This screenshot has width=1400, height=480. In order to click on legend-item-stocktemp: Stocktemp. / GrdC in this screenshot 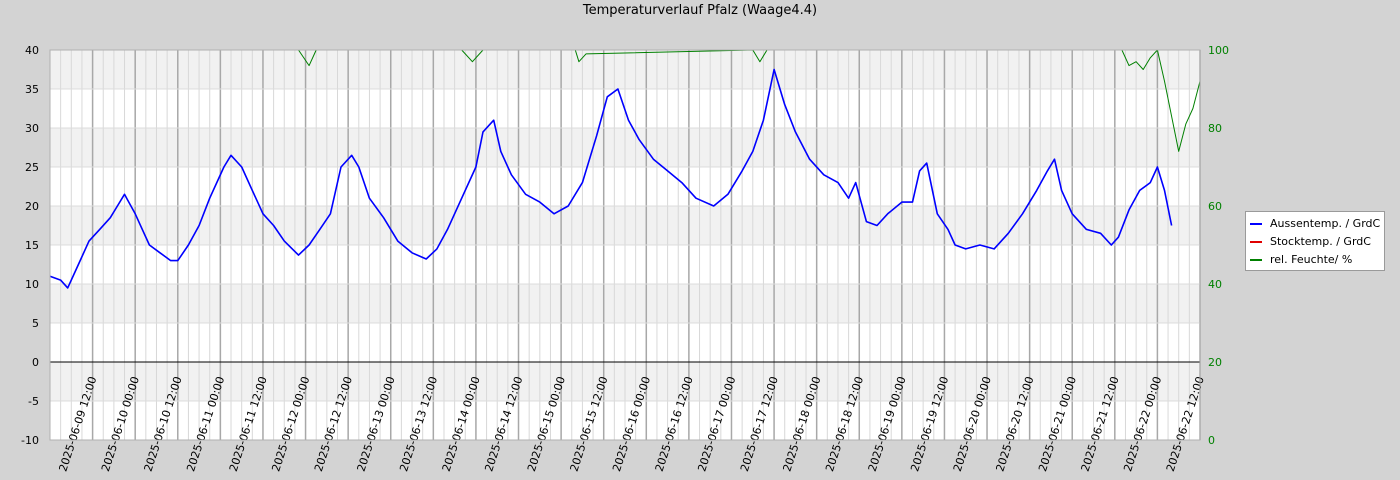, I will do `click(1310, 242)`.